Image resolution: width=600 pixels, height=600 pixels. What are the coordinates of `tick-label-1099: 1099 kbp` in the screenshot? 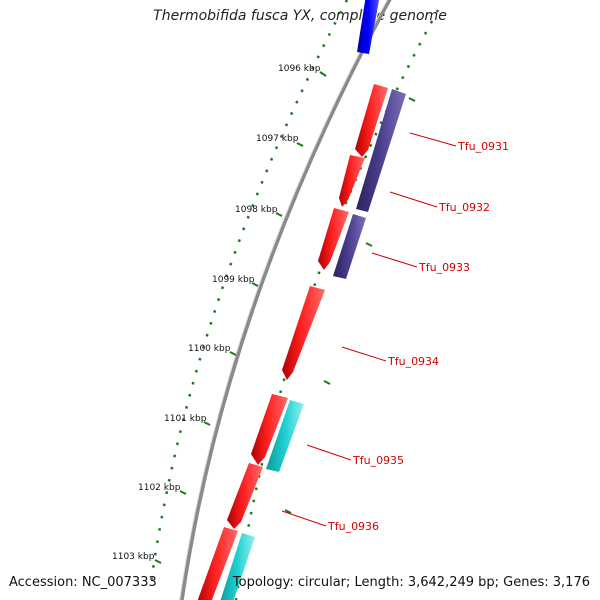 It's located at (233, 280).